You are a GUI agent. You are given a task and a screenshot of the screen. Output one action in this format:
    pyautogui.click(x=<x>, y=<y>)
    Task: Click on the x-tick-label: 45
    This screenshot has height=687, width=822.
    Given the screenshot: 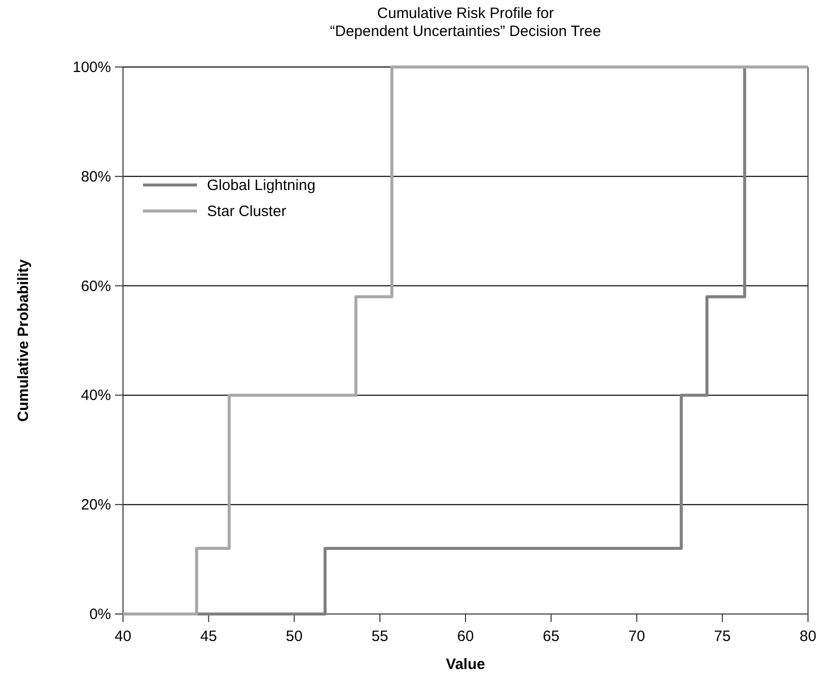 What is the action you would take?
    pyautogui.click(x=208, y=636)
    